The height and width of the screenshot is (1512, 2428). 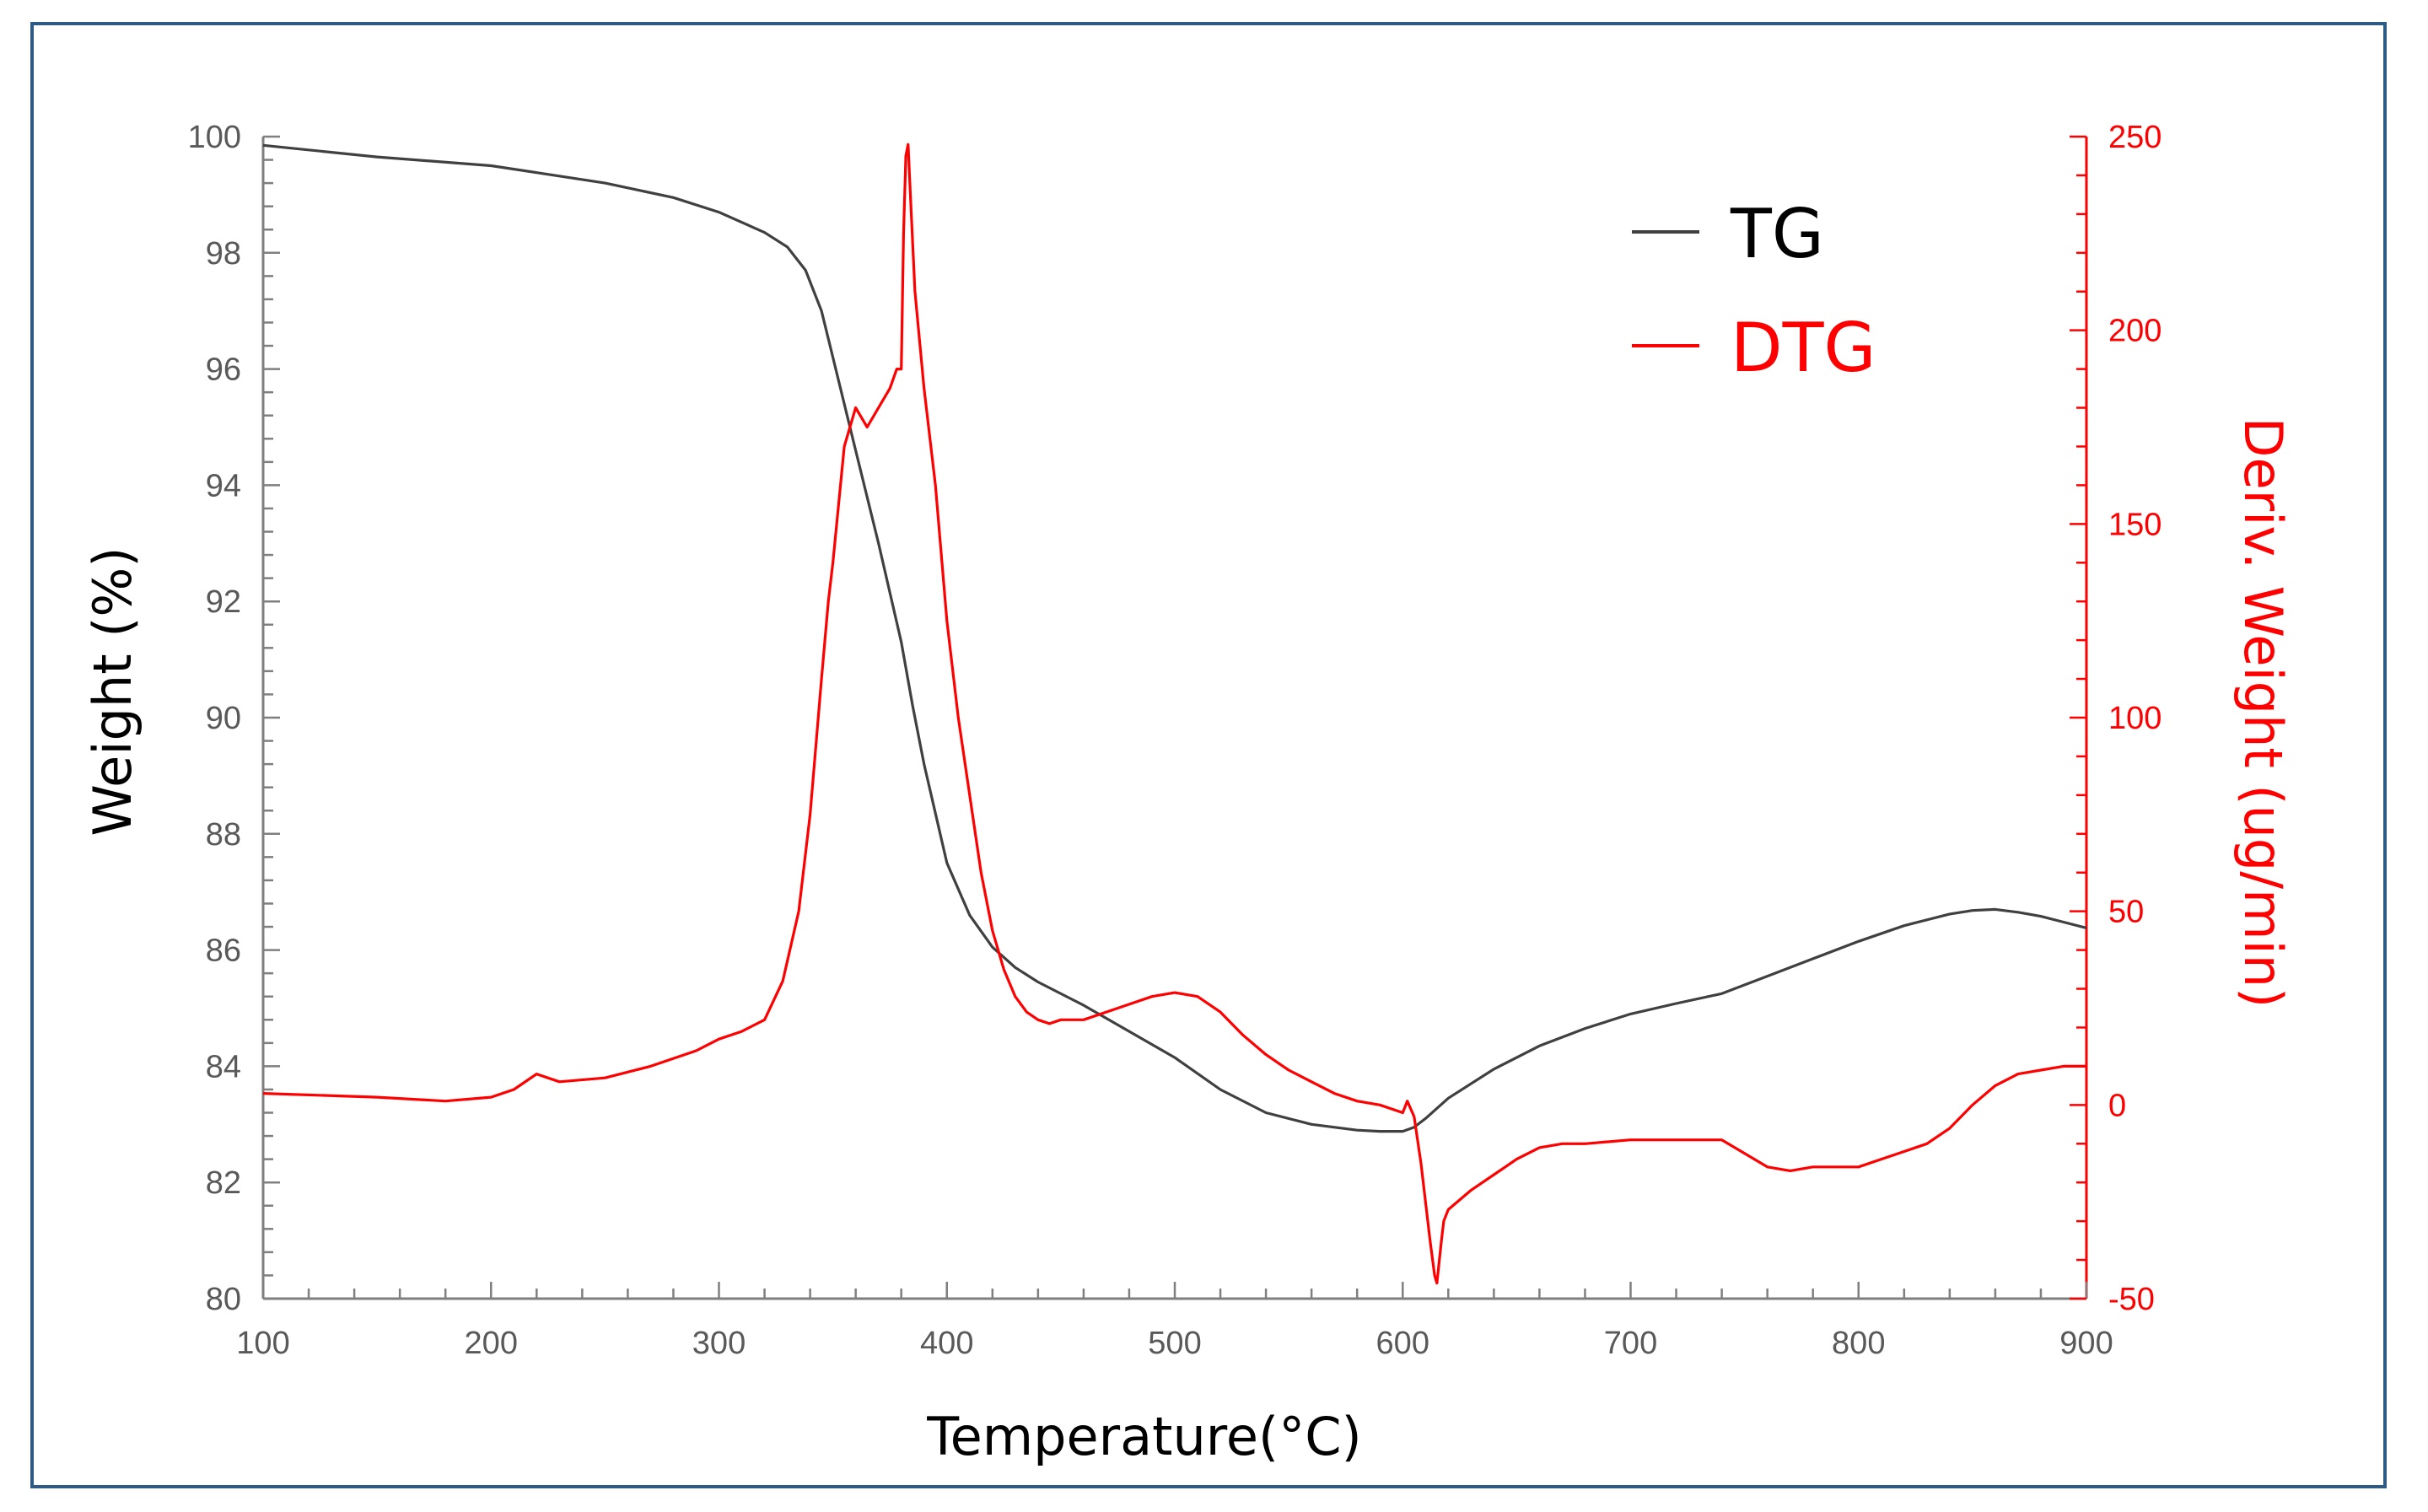 I want to click on y-tick-label: 80, so click(x=223, y=1300).